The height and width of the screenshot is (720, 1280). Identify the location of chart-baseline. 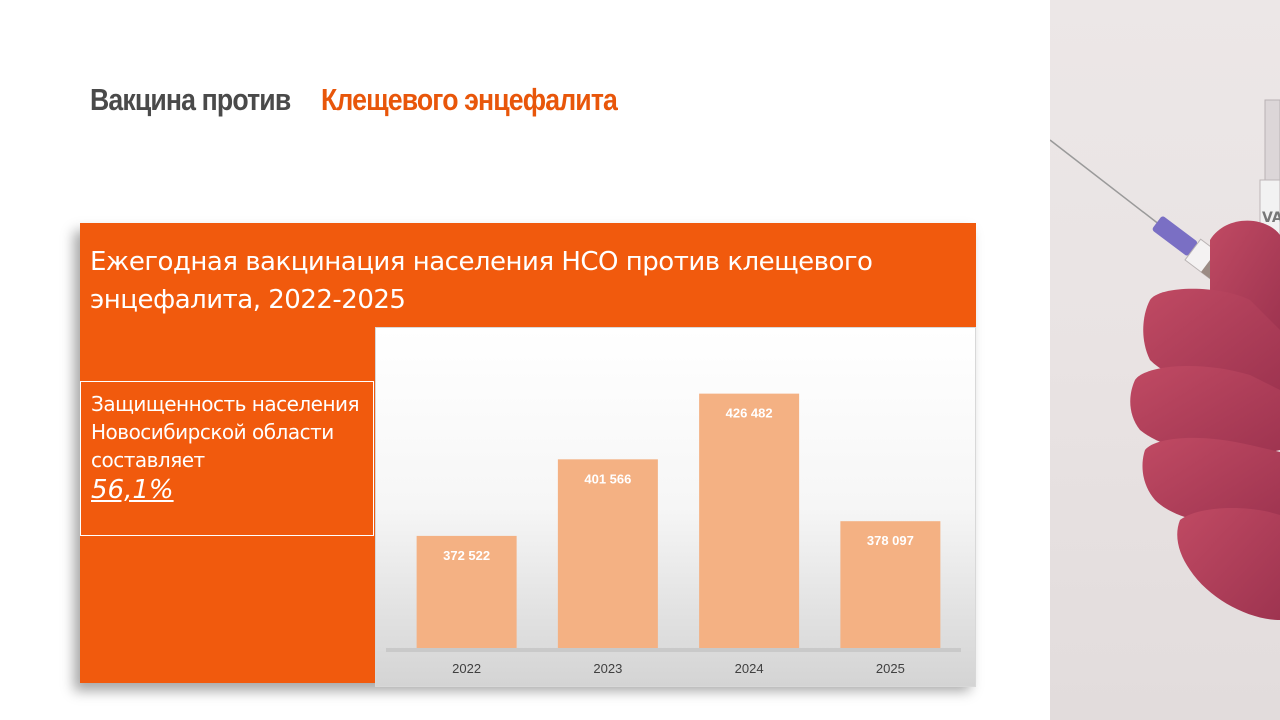
(673, 650).